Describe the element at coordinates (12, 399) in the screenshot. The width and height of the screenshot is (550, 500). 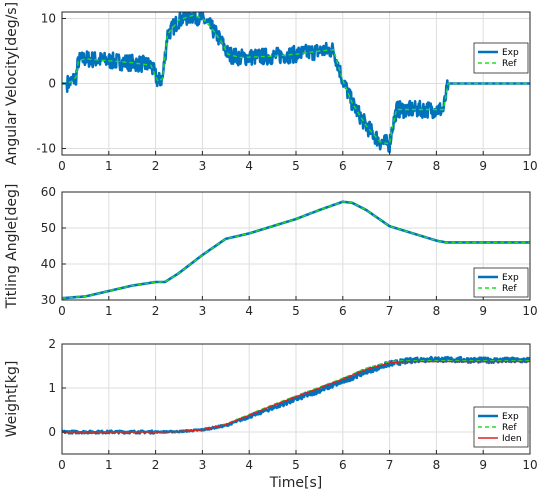
I see `y-axis-label: Weight[kg]` at that location.